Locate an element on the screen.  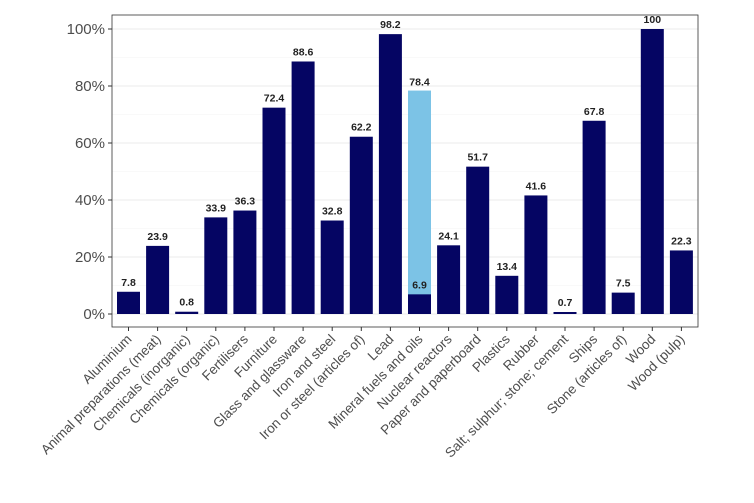
data-label: 36.3 is located at coordinates (245, 202).